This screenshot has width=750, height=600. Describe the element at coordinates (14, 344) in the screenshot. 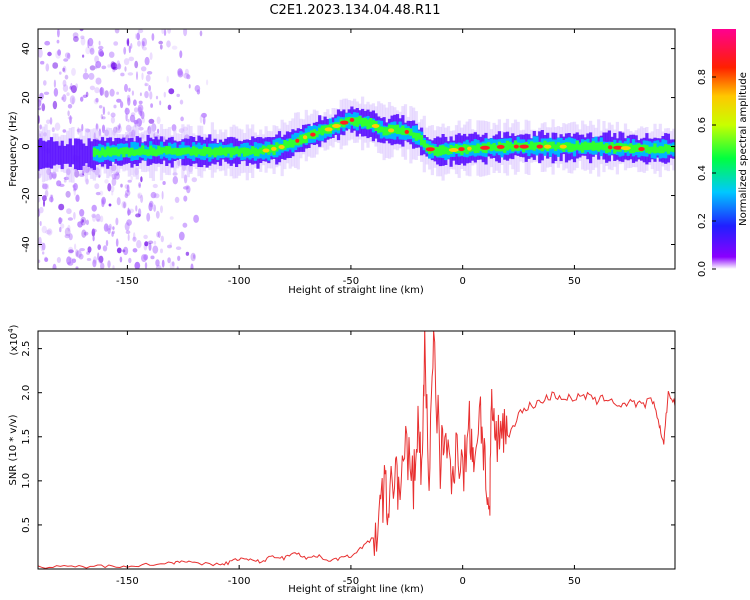

I see `snr-unit-prefix: (x10` at that location.